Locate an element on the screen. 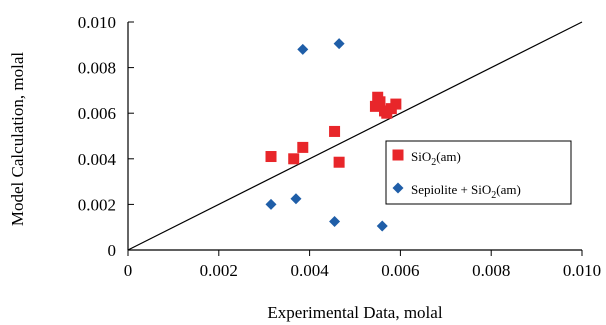 This screenshot has width=606, height=325. legend-marker-square is located at coordinates (398, 155).